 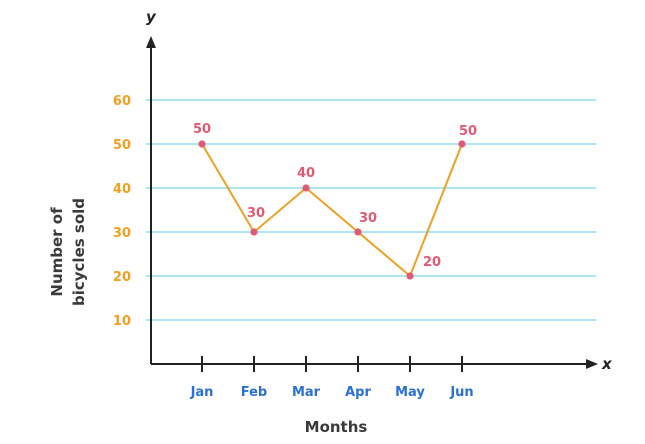 What do you see at coordinates (151, 17) in the screenshot?
I see `y-axis-letter: y` at bounding box center [151, 17].